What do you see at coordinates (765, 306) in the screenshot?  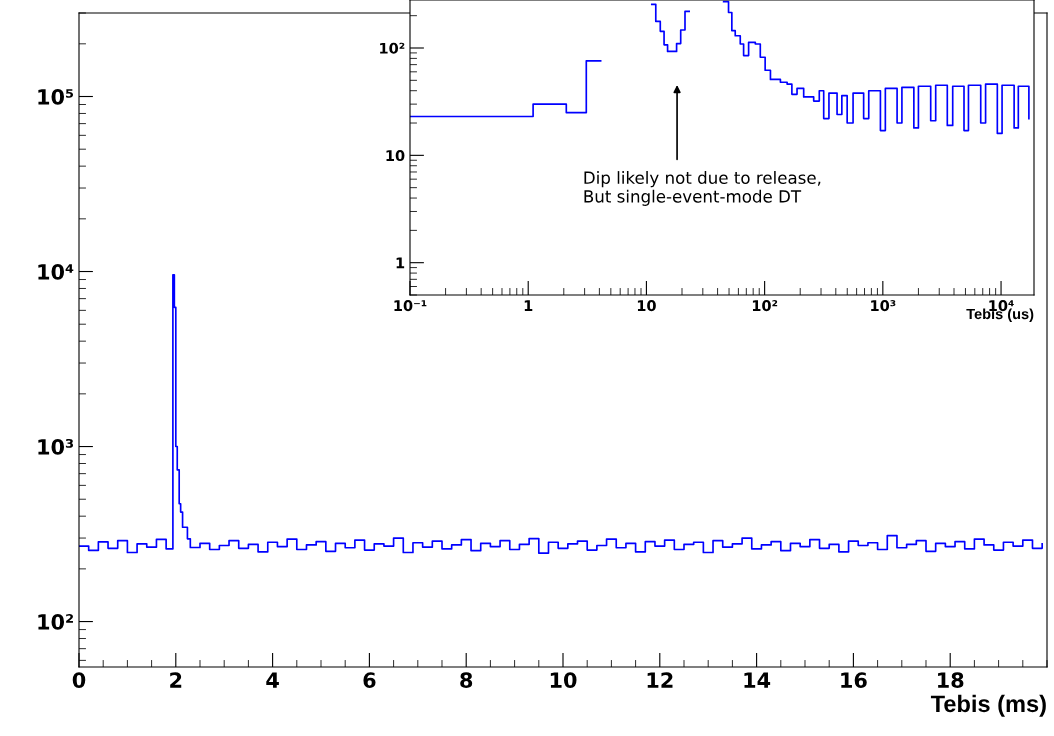 I see `x-tick-label: 10²` at bounding box center [765, 306].